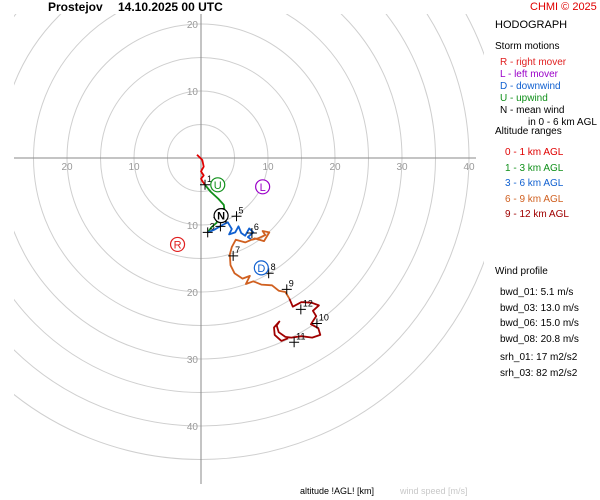 The width and height of the screenshot is (600, 500). Describe the element at coordinates (539, 339) in the screenshot. I see `panel-list-item: bwd_08: 20.8 m/s` at that location.